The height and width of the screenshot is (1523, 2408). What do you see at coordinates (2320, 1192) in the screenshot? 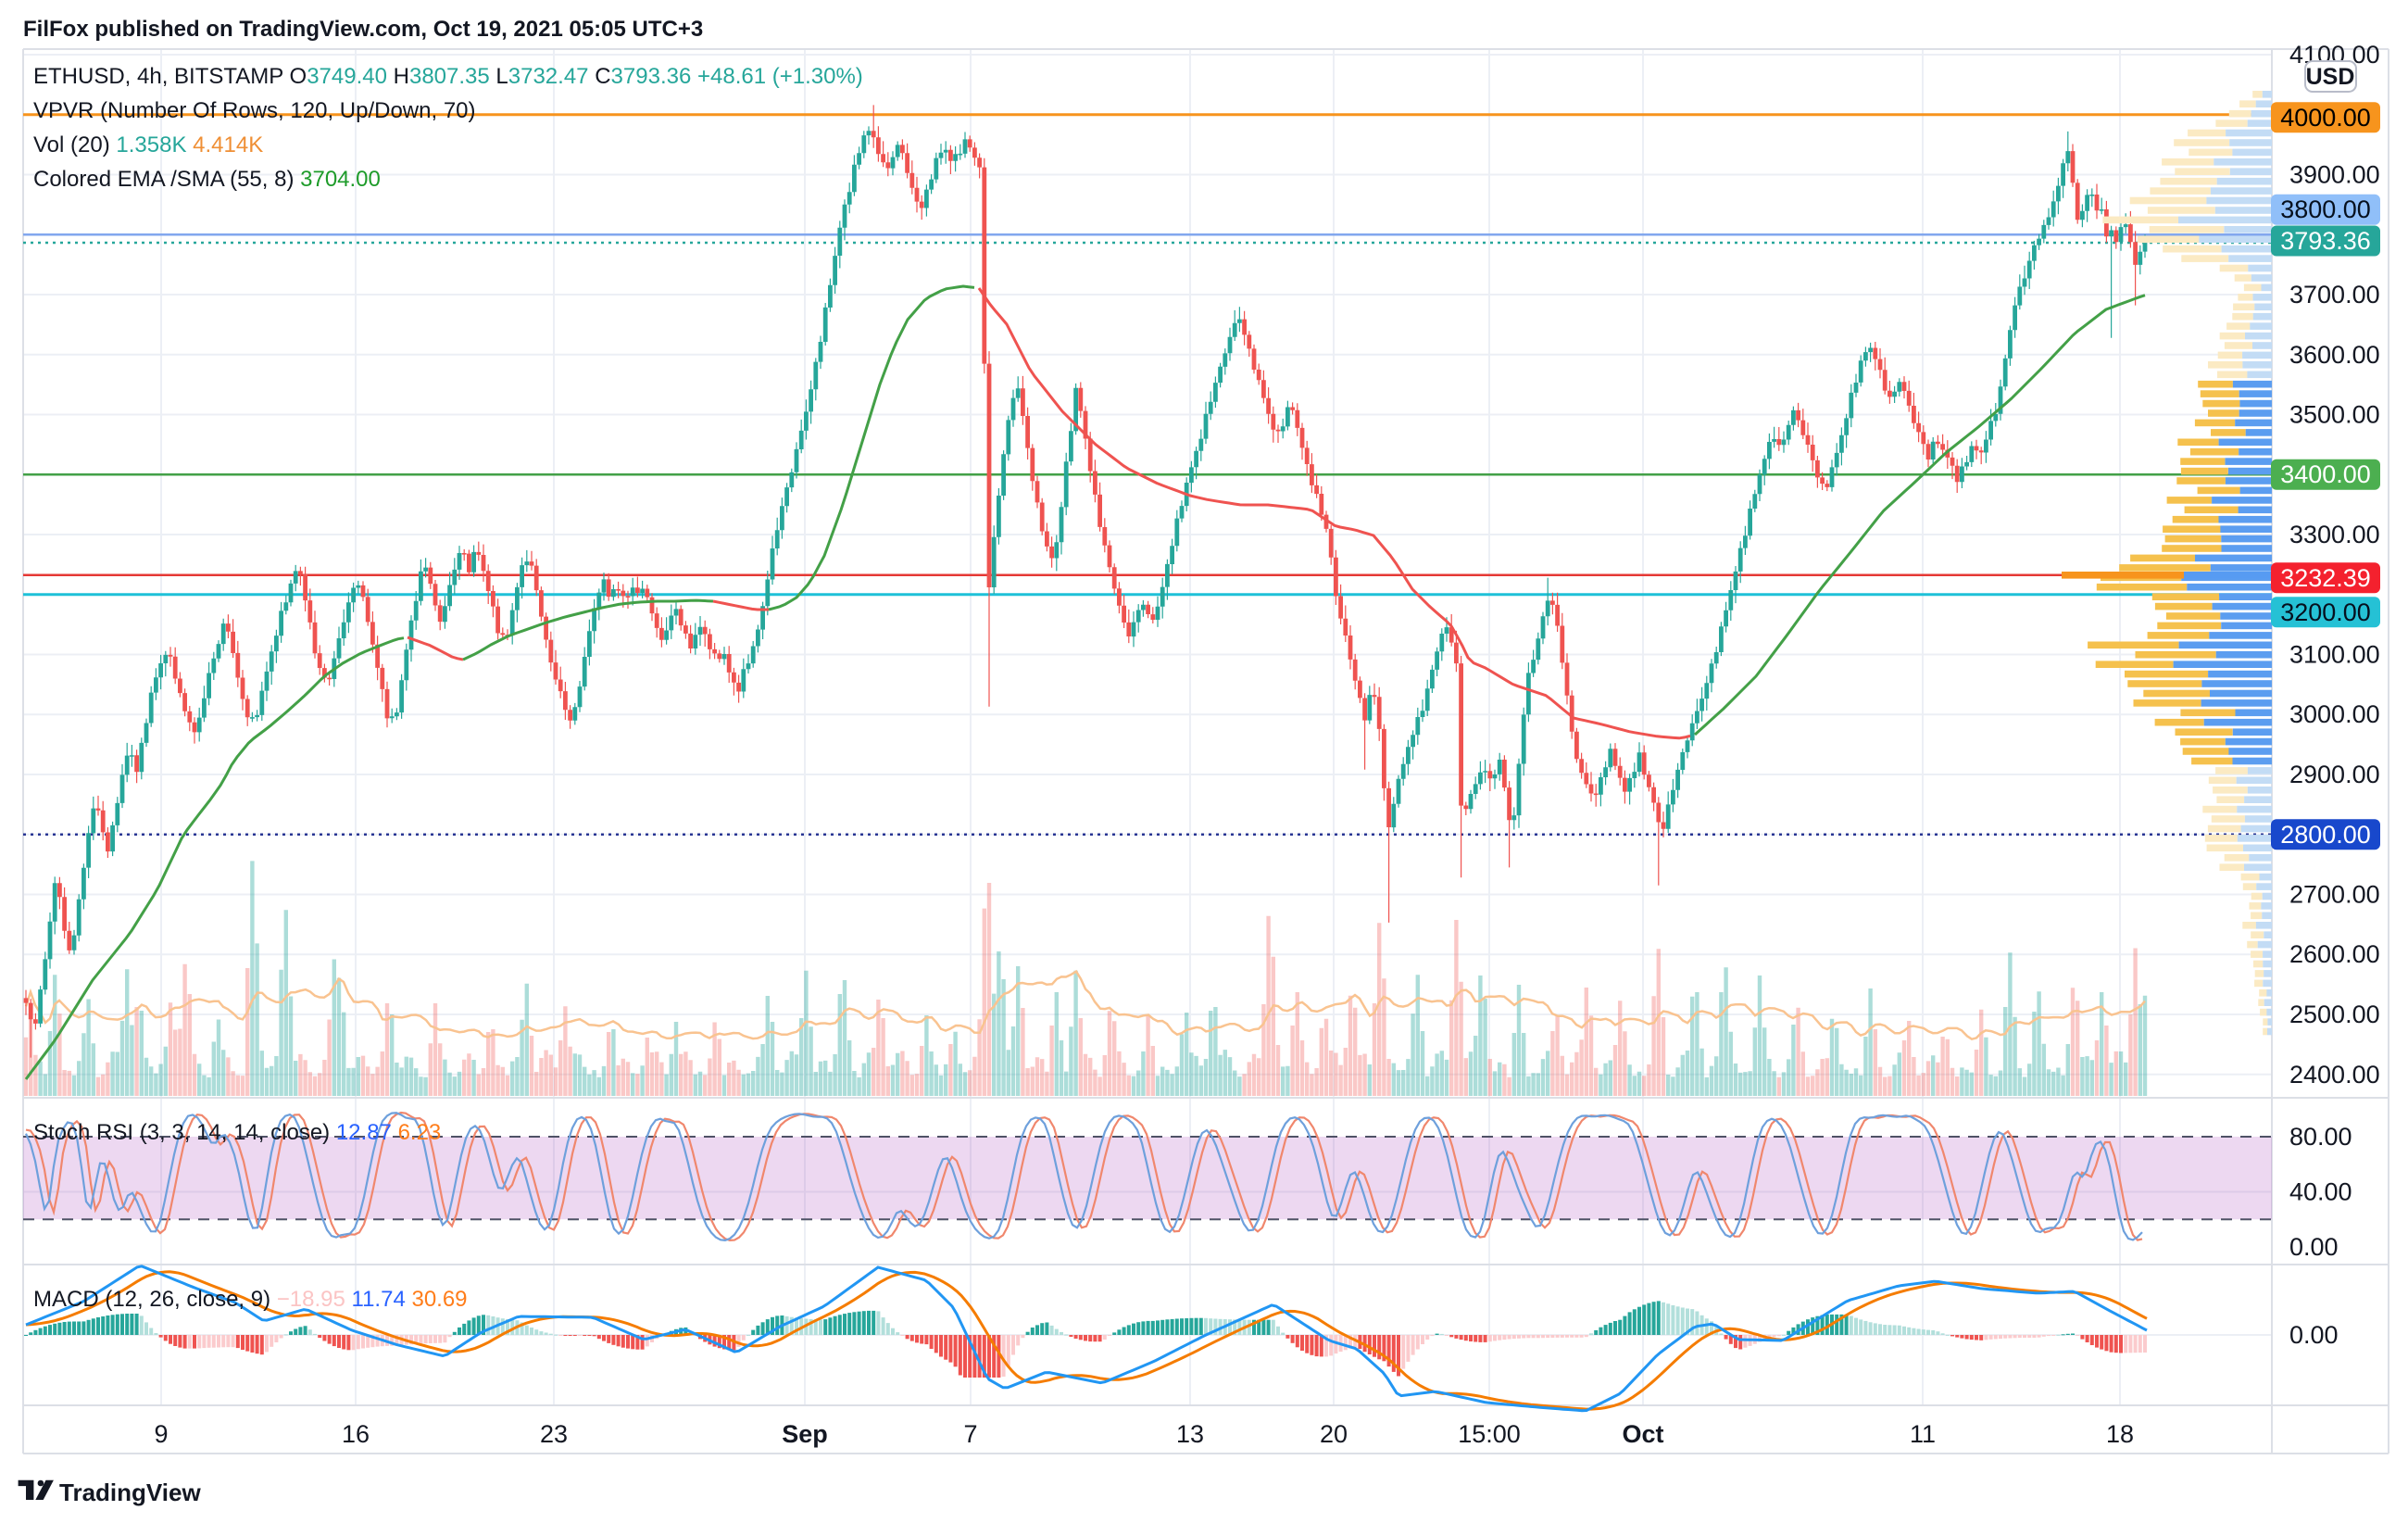
I see `svg-text: 40.00` at bounding box center [2320, 1192].